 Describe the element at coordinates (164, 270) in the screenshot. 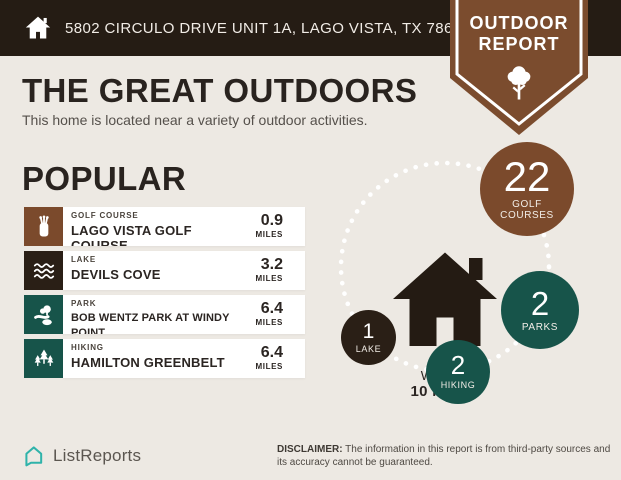

I see `list-item-lake: LAKE DEVILS COVE 3.2 MILES` at that location.